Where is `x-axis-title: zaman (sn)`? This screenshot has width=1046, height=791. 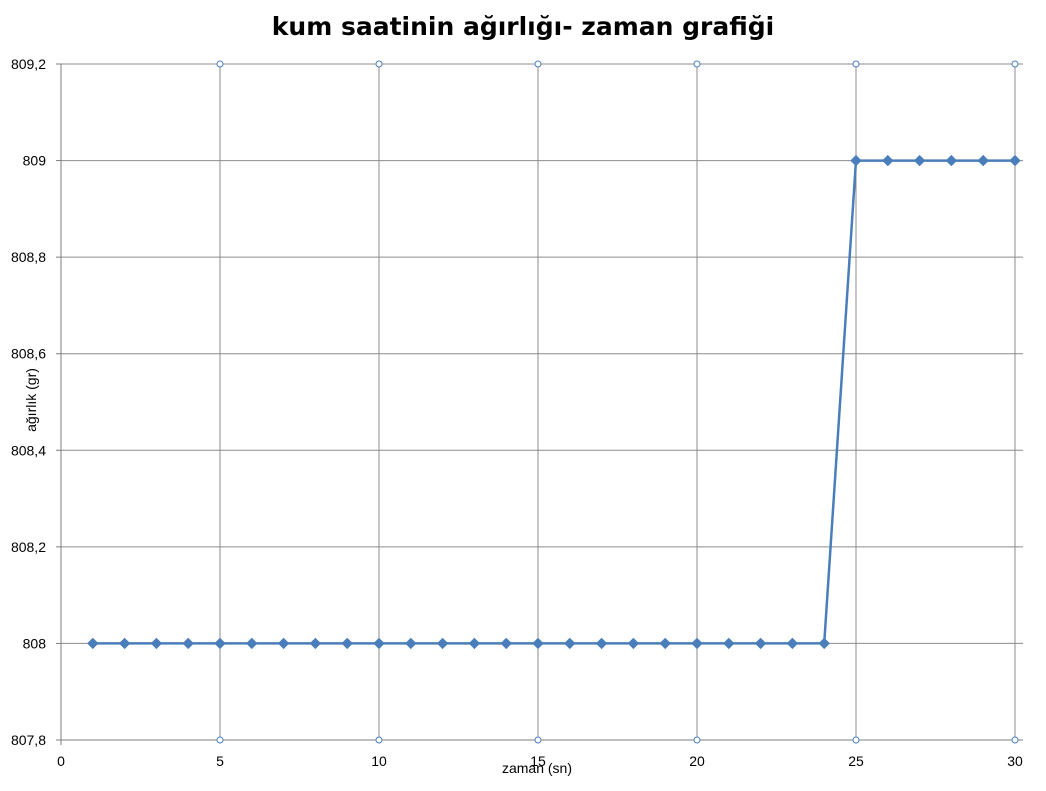
x-axis-title: zaman (sn) is located at coordinates (537, 768).